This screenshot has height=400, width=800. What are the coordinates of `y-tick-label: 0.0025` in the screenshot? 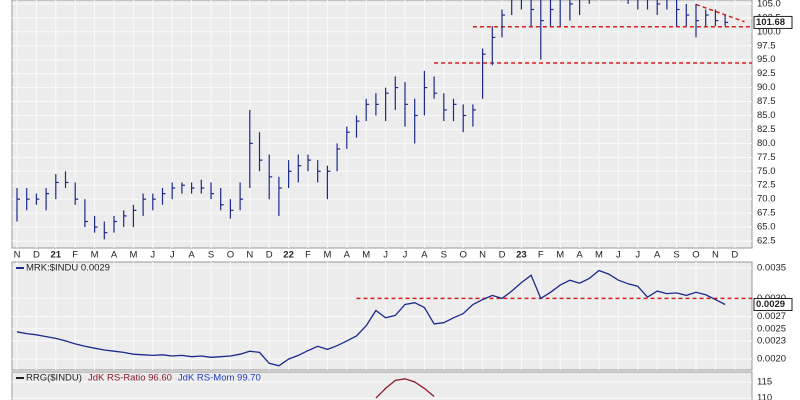 It's located at (771, 328).